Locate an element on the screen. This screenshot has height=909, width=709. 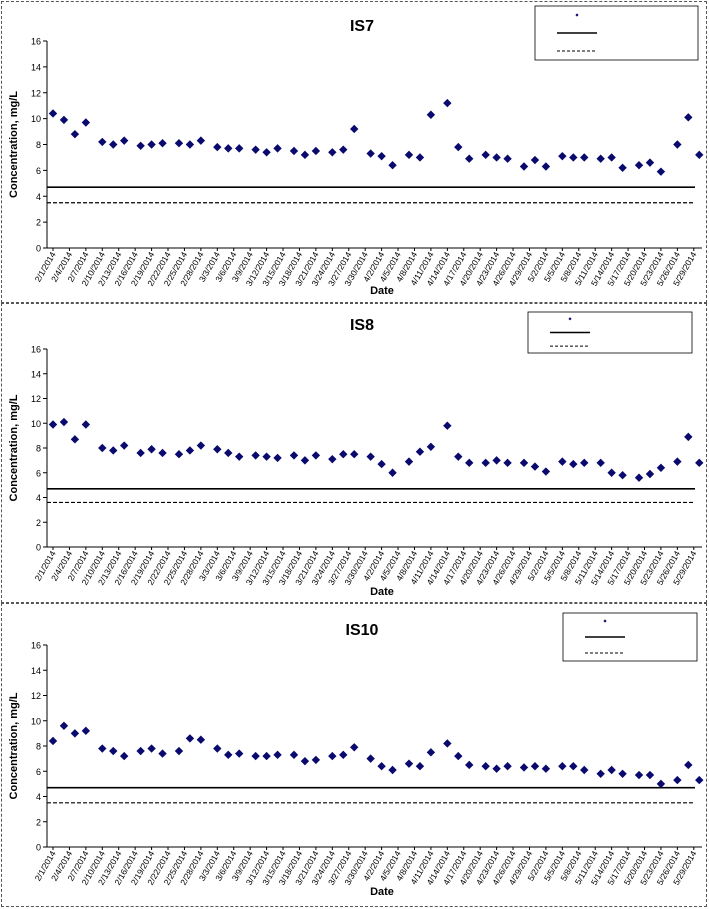
legend-box is located at coordinates (630, 637).